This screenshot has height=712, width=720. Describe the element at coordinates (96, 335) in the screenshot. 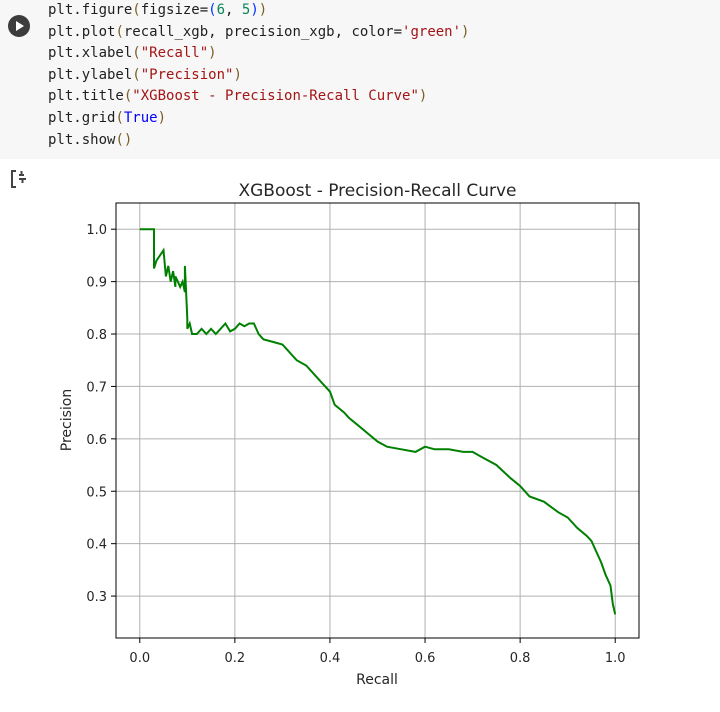

I see `y-tick-label: 0.8` at that location.